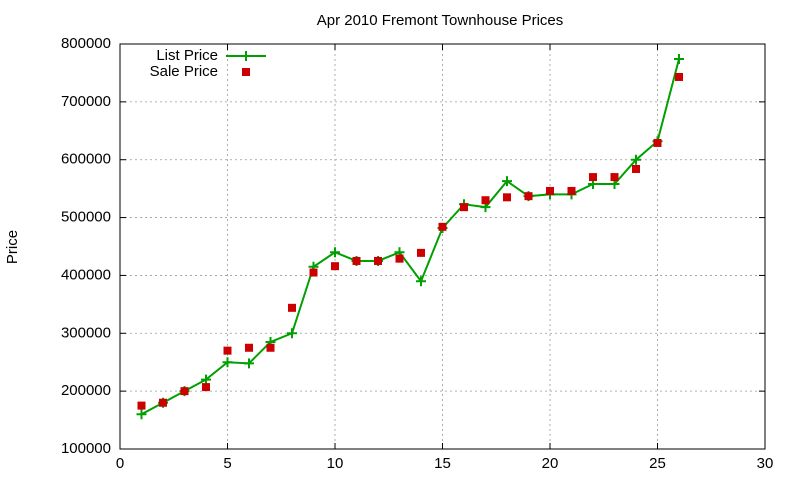 This screenshot has width=800, height=480. I want to click on legend-label: Sale Price, so click(184, 71).